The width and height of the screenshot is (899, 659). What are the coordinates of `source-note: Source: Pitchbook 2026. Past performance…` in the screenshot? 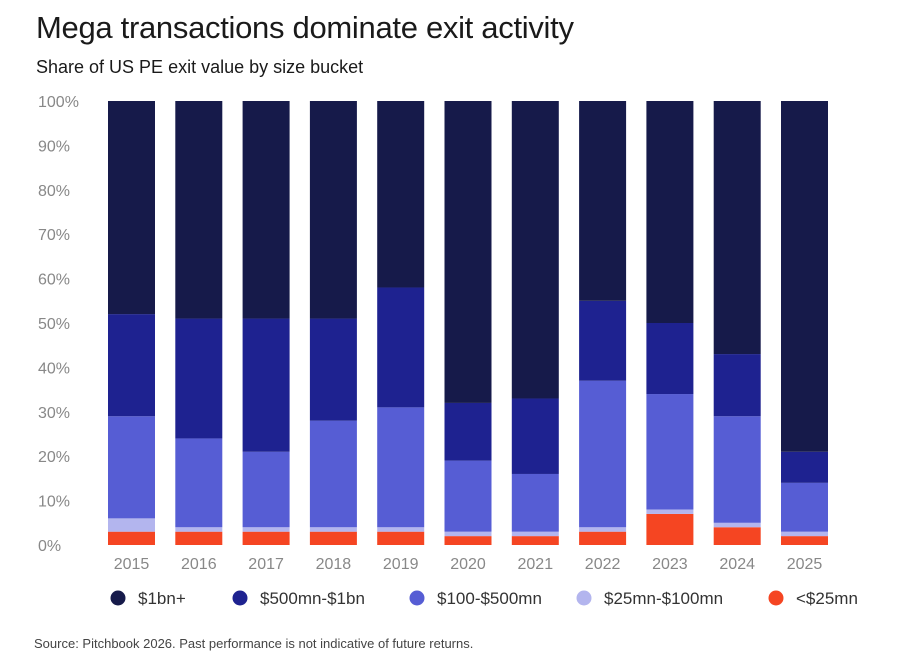 It's located at (254, 643).